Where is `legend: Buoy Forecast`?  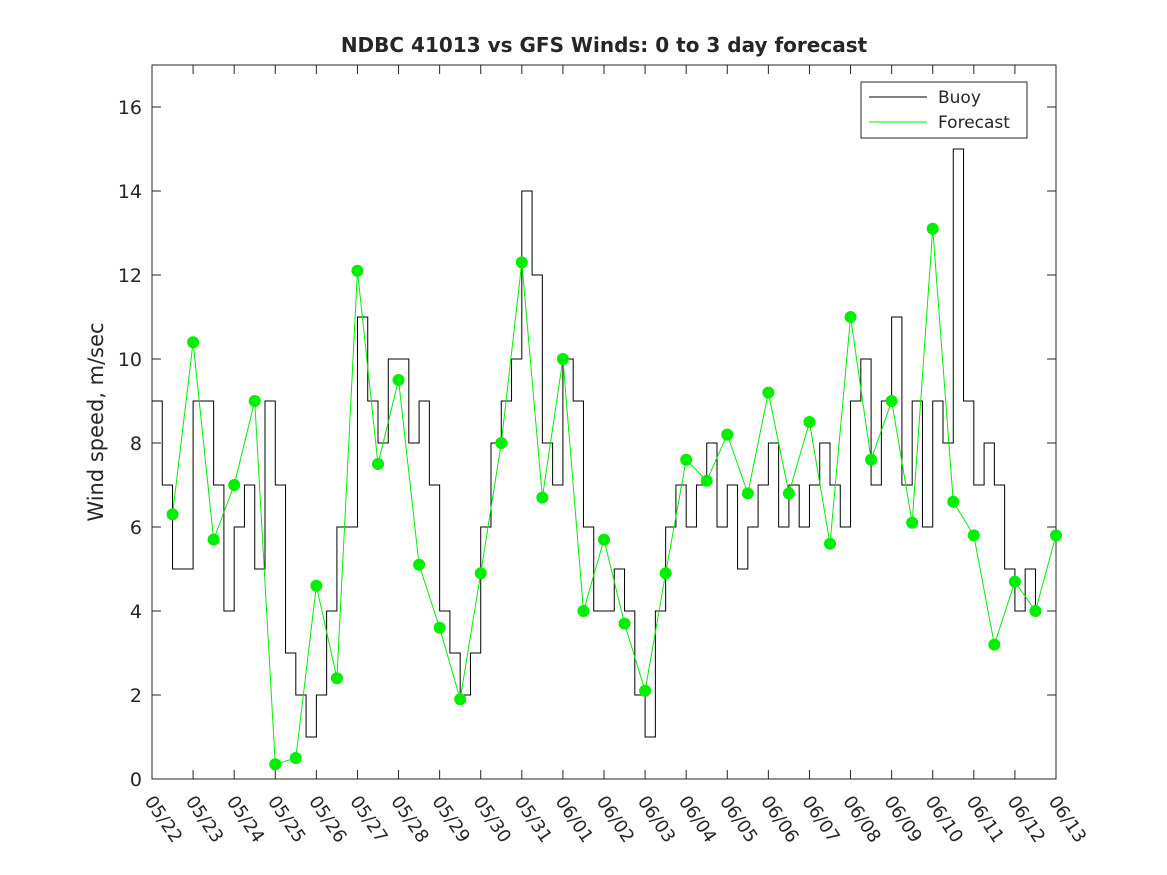
legend: Buoy Forecast is located at coordinates (944, 110).